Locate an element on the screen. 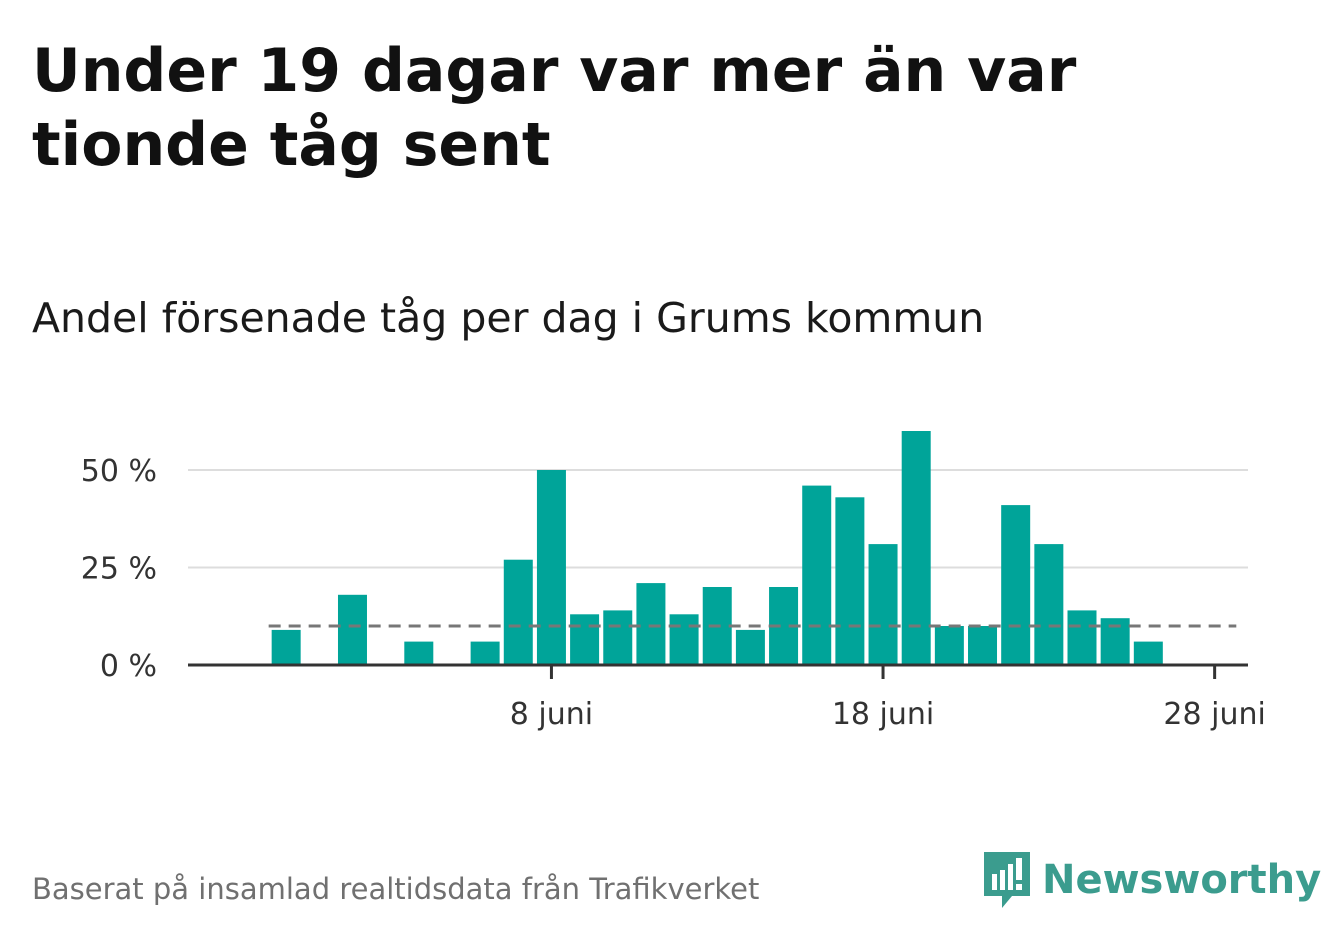 The width and height of the screenshot is (1322, 939). newsworthy-logo: Newsworthy is located at coordinates (1151, 880).